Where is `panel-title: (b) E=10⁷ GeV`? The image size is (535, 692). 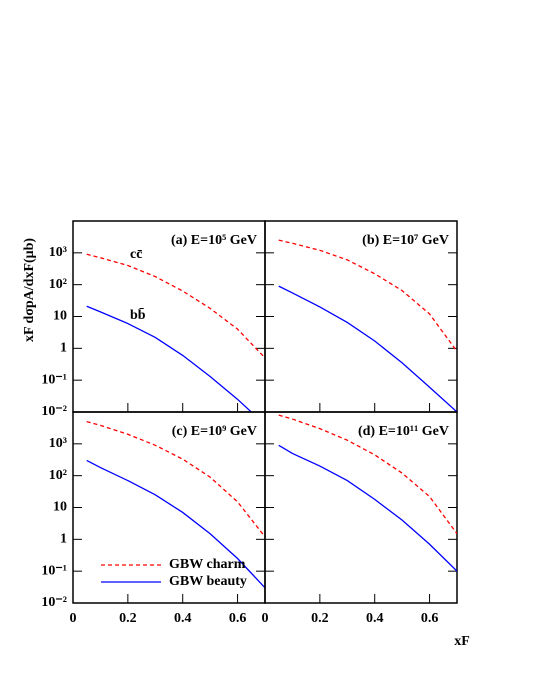
panel-title: (b) E=10⁷ GeV is located at coordinates (405, 240).